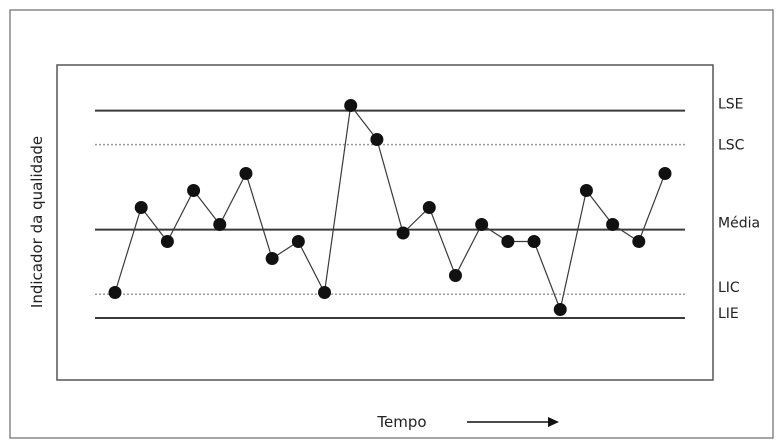 The height and width of the screenshot is (448, 779). I want to click on control-line-label-1: LSC, so click(731, 146).